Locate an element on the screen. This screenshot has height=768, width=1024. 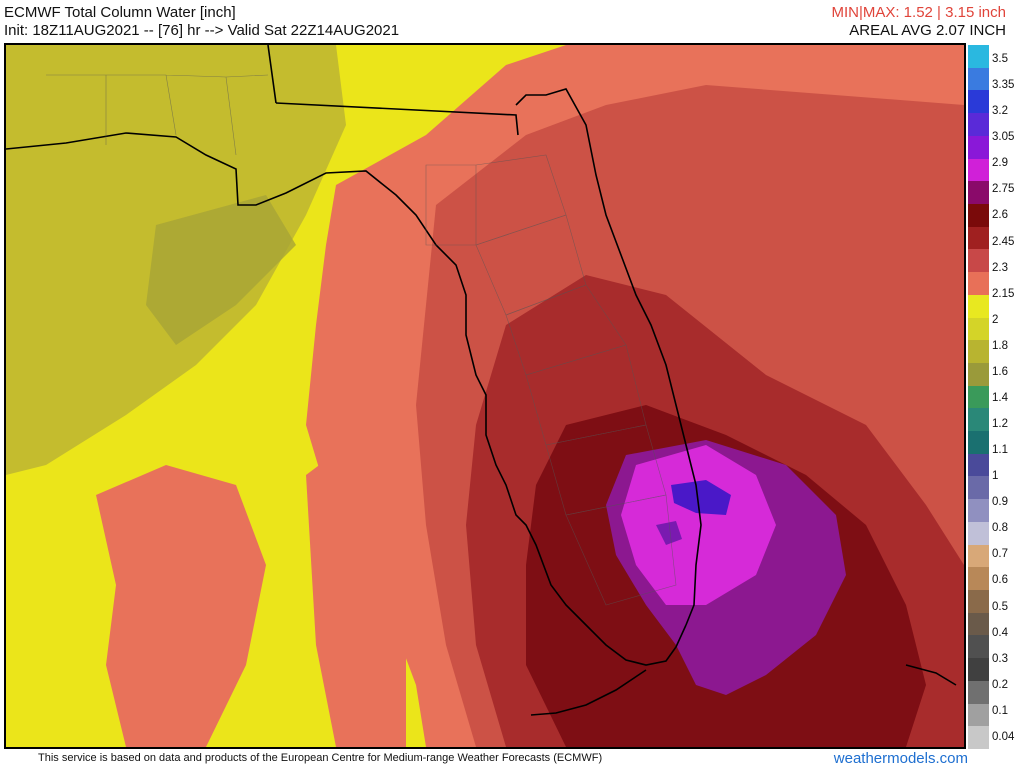
map-title: ECMWF Total Column Water [inch] is located at coordinates (120, 12).